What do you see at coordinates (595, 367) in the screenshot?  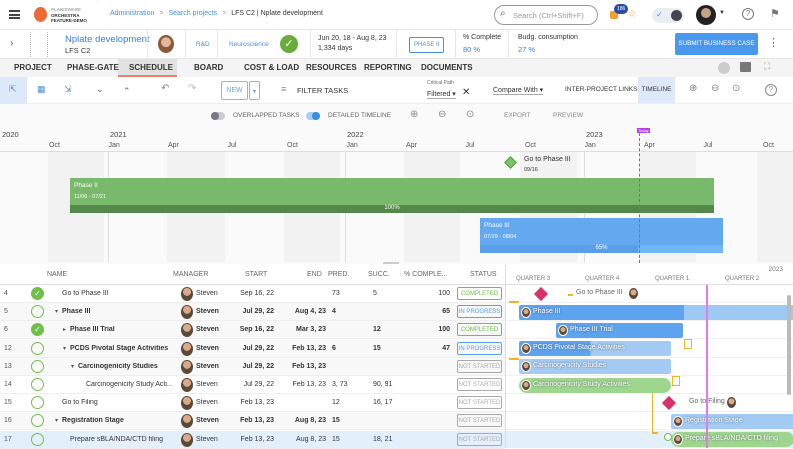 I see `gantt-bar: Carcinogenicity Studies` at bounding box center [595, 367].